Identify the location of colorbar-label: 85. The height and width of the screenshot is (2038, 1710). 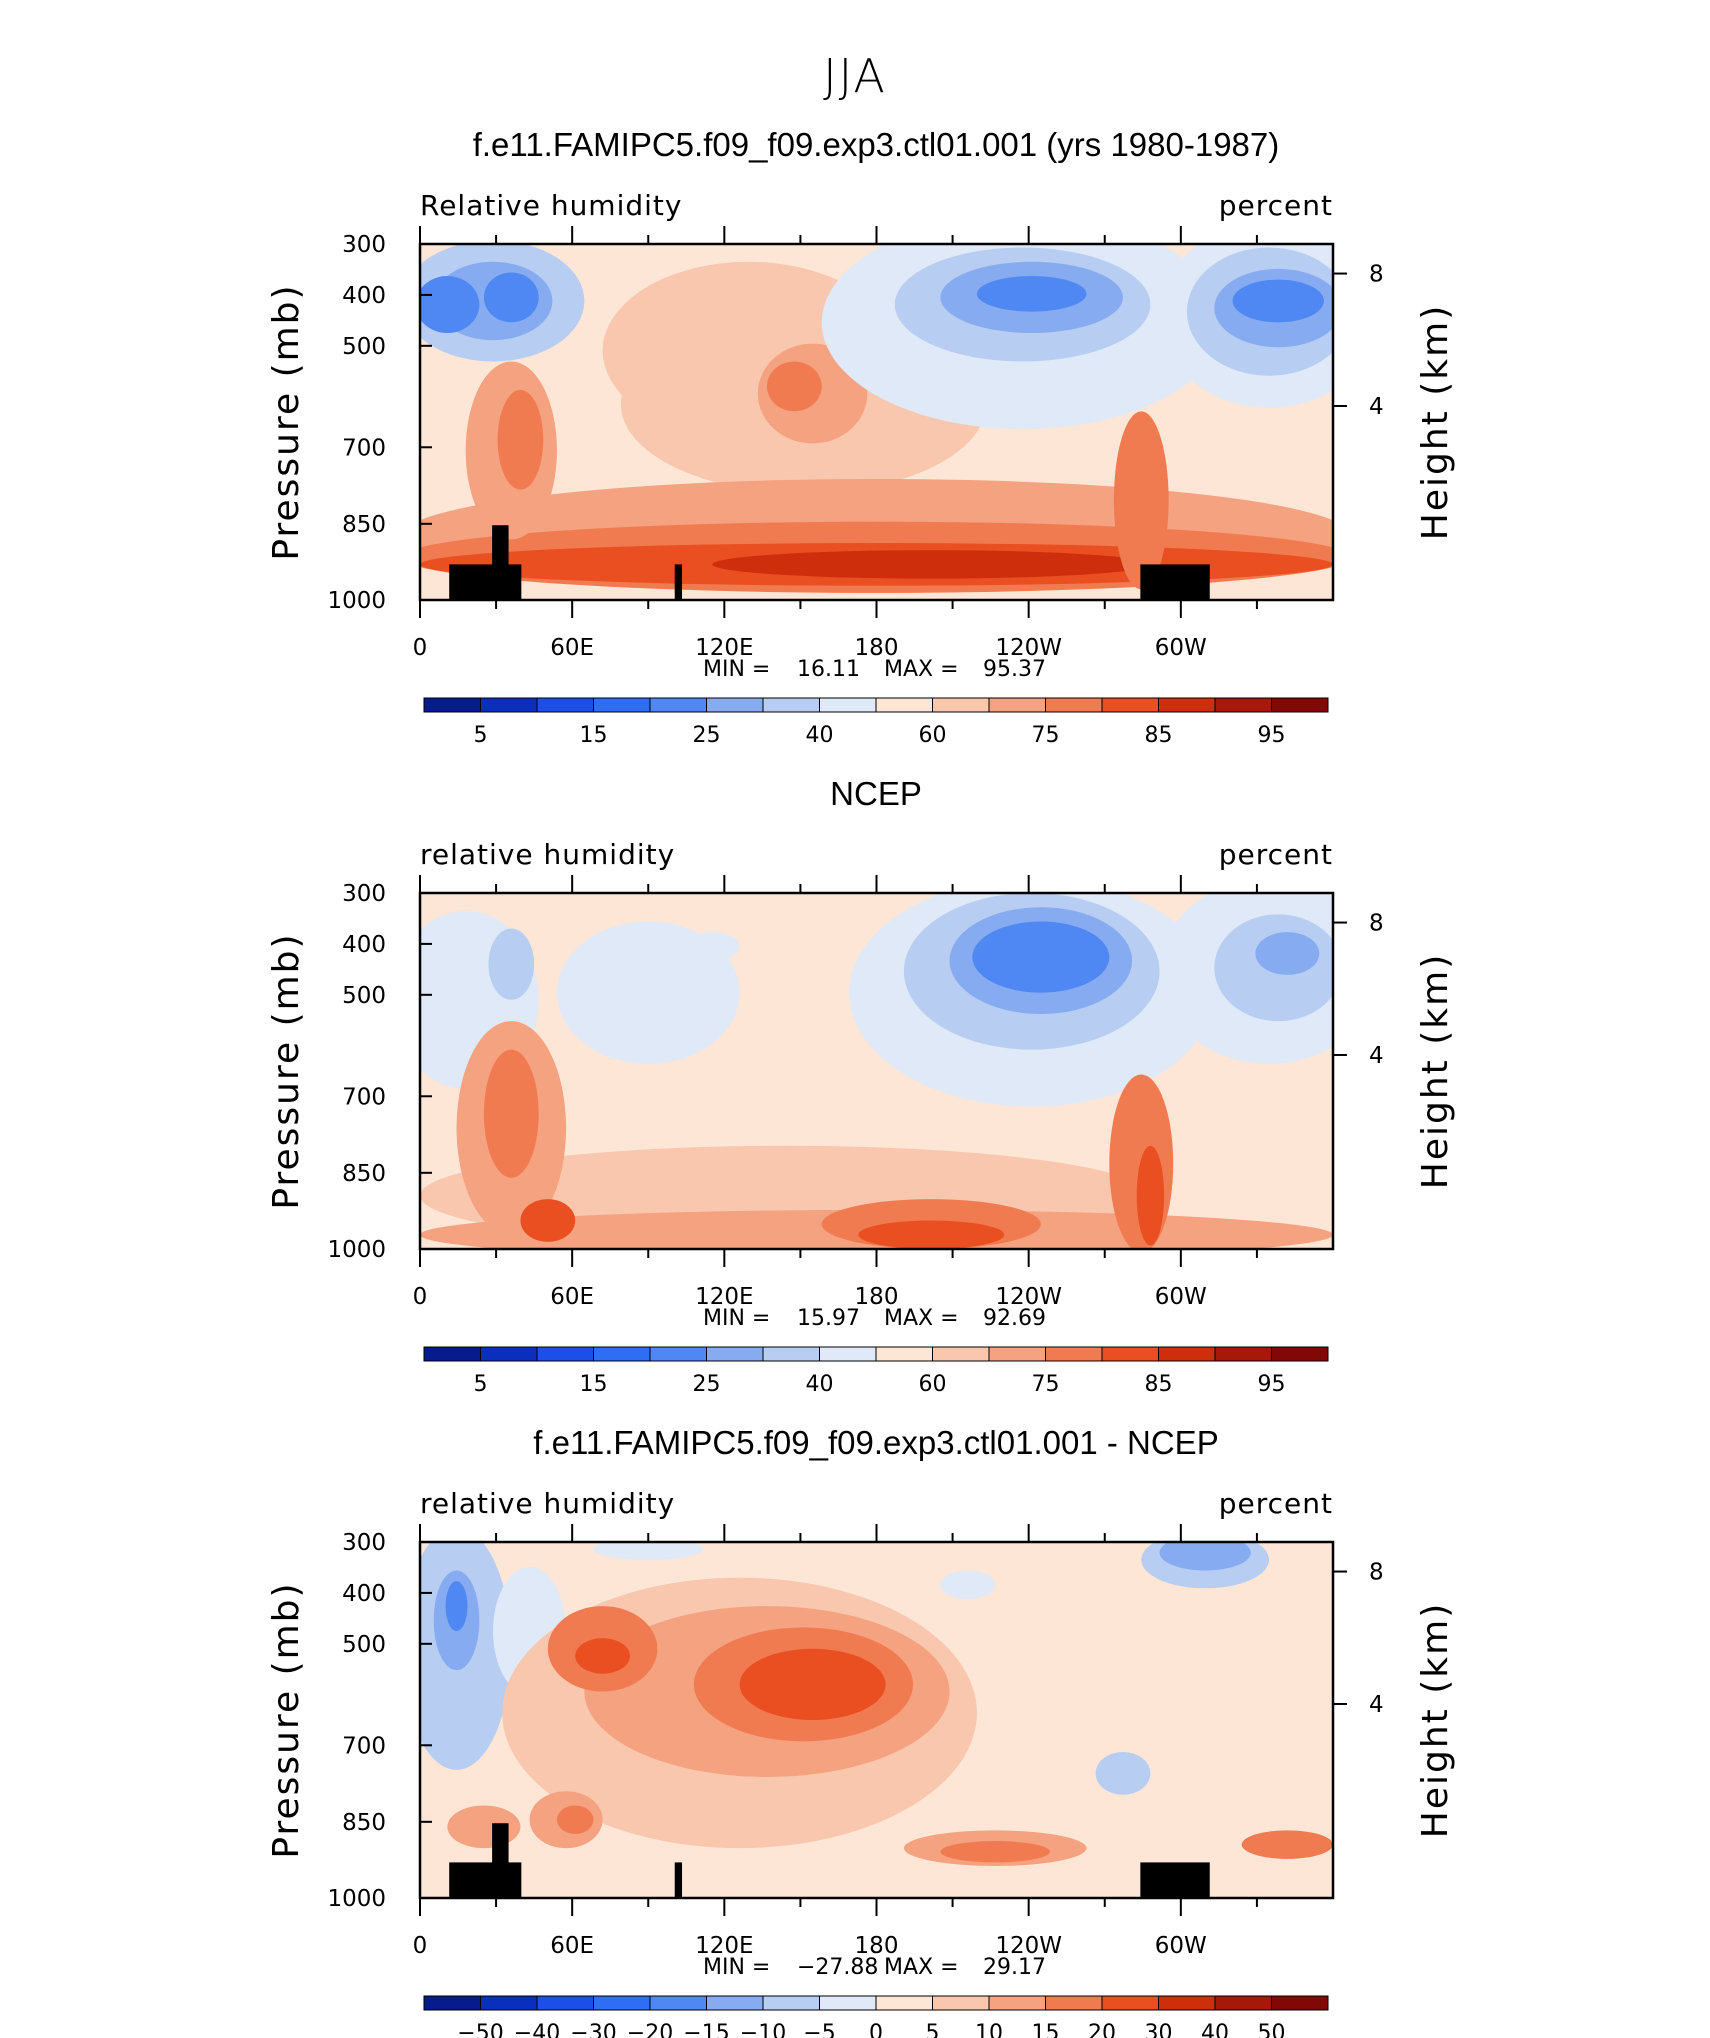
(1159, 1384).